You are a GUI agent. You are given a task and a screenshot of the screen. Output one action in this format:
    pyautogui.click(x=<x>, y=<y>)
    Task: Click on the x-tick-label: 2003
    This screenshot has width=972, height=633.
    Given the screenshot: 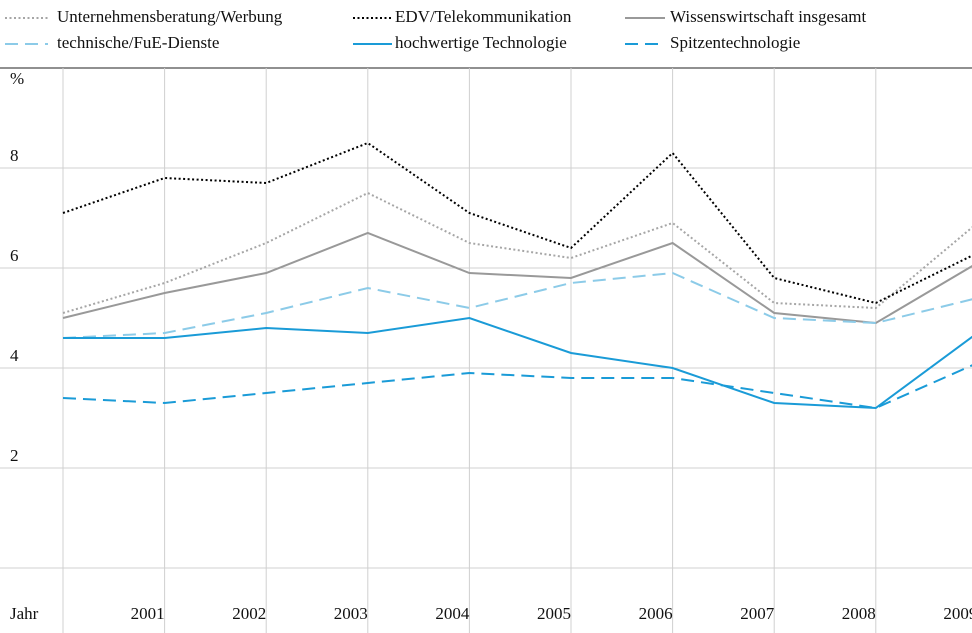 What is the action you would take?
    pyautogui.click(x=351, y=613)
    